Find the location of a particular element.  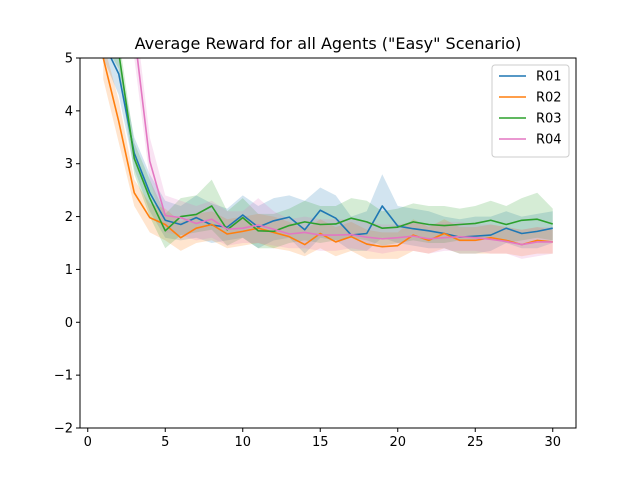

legend-label-r04: R04 is located at coordinates (549, 140).